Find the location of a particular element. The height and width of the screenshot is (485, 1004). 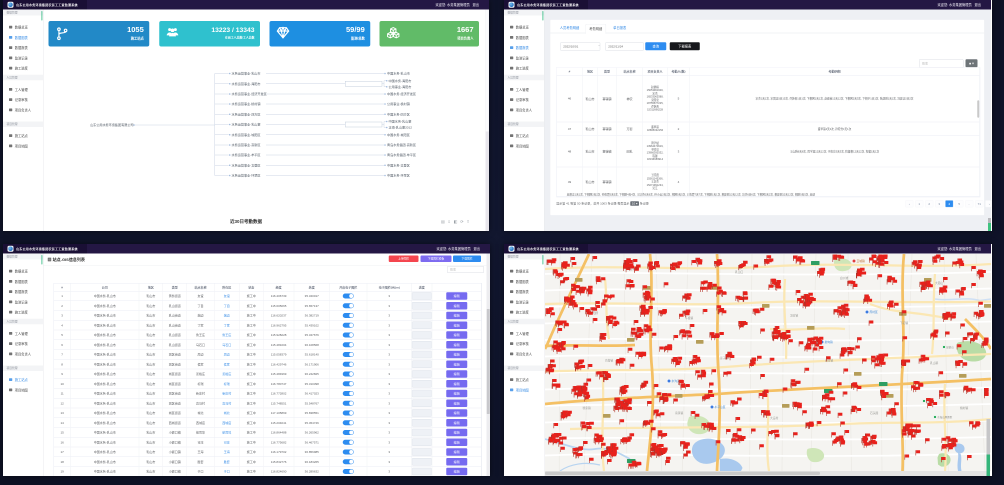

svg-text: 大孤山 is located at coordinates (939, 283).